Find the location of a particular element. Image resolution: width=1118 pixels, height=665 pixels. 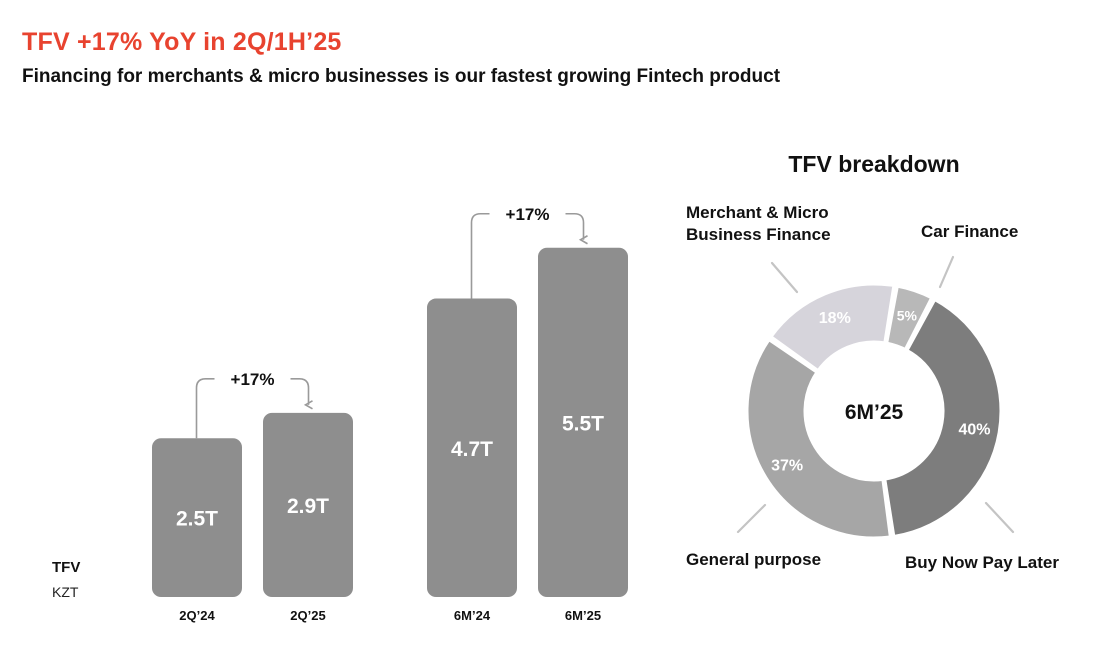

donut-slice-merchant is located at coordinates (832, 327).